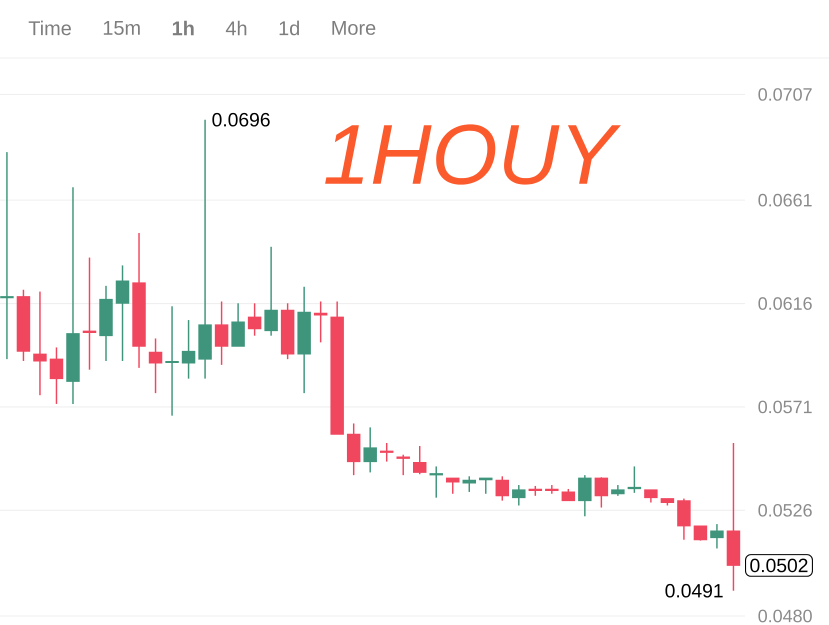  What do you see at coordinates (785, 407) in the screenshot?
I see `y-tick-label: 0.0571` at bounding box center [785, 407].